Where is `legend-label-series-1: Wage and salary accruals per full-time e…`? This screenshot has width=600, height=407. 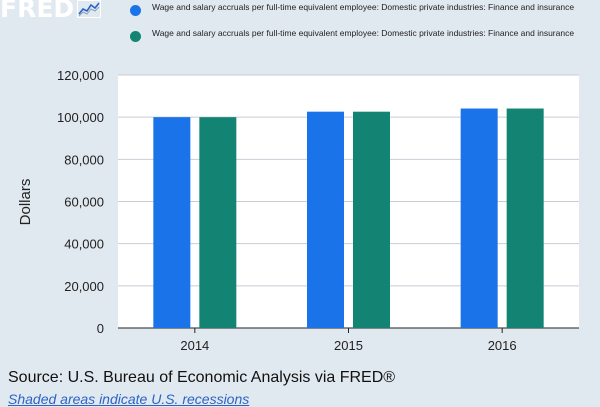
legend-label-series-1: Wage and salary accruals per full-time e… is located at coordinates (363, 7).